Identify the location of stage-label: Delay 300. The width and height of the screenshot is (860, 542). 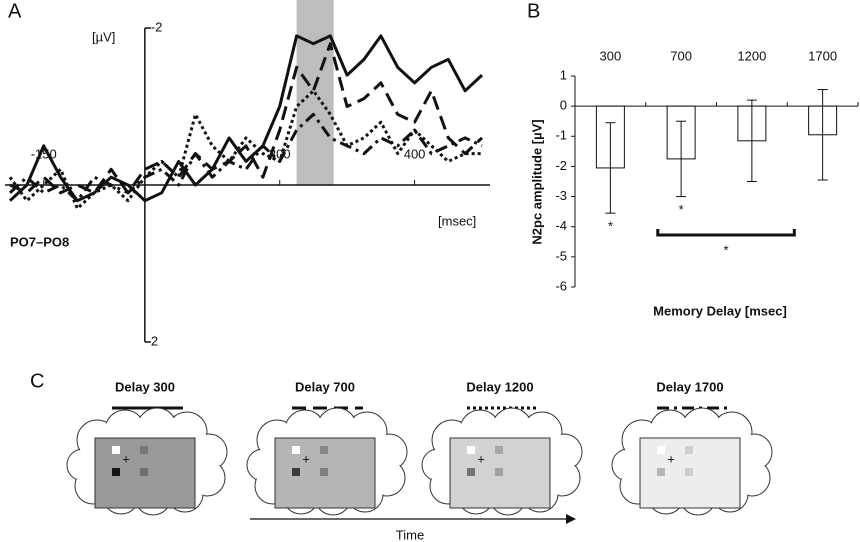
(145, 386).